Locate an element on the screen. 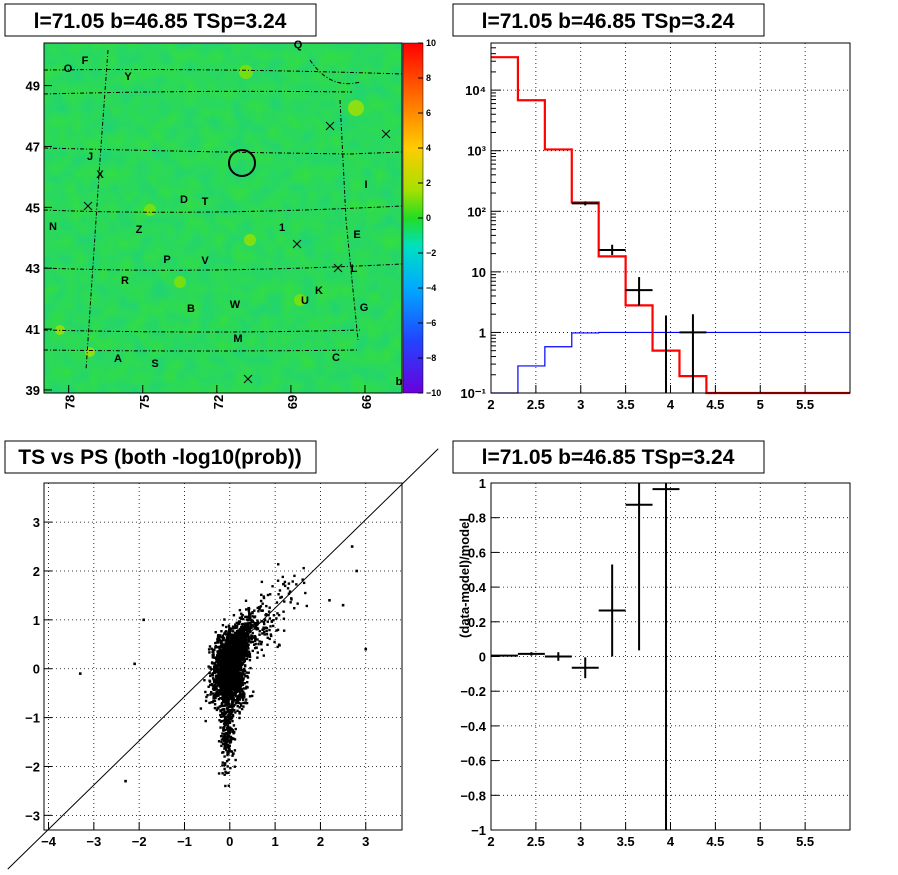  y-tick-label: 2 is located at coordinates (36, 571).